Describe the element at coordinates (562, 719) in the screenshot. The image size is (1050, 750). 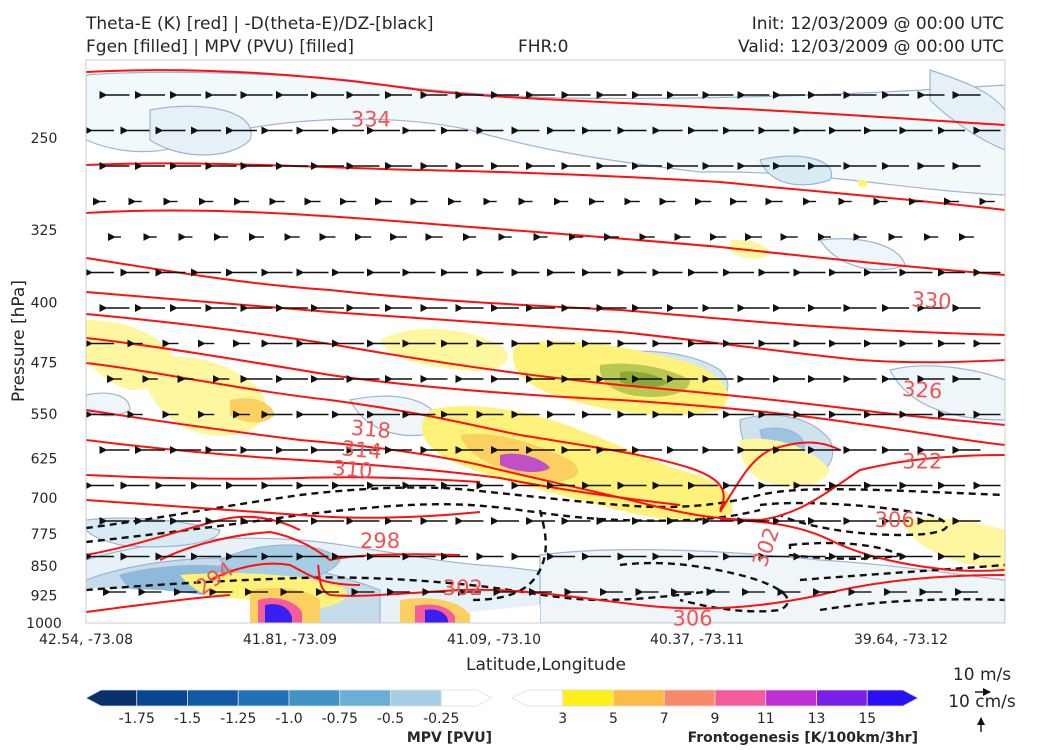
I see `colorbar-tick-label: 3` at that location.